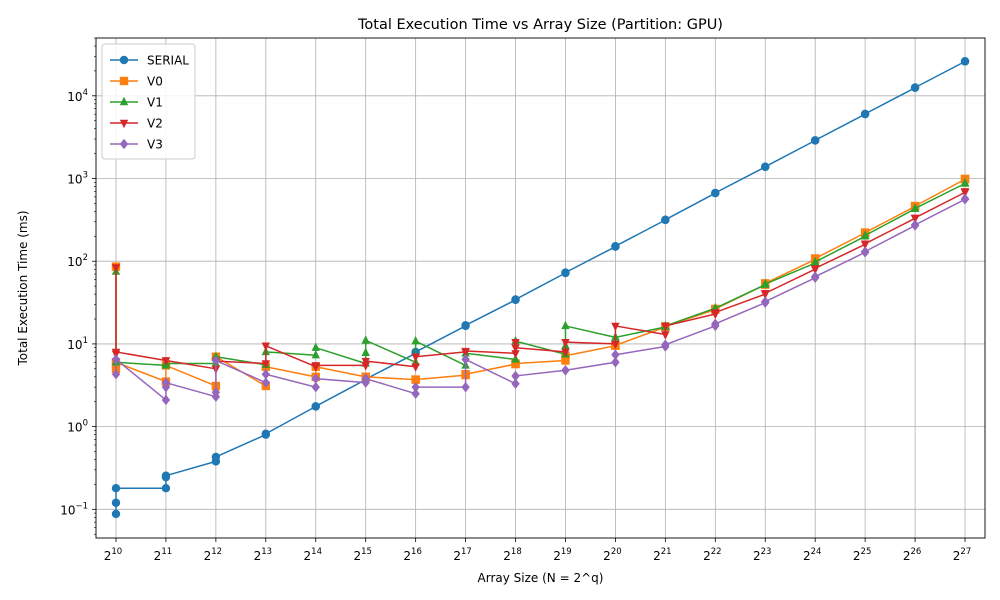  I want to click on legend-item-v2: V2, so click(136, 124).